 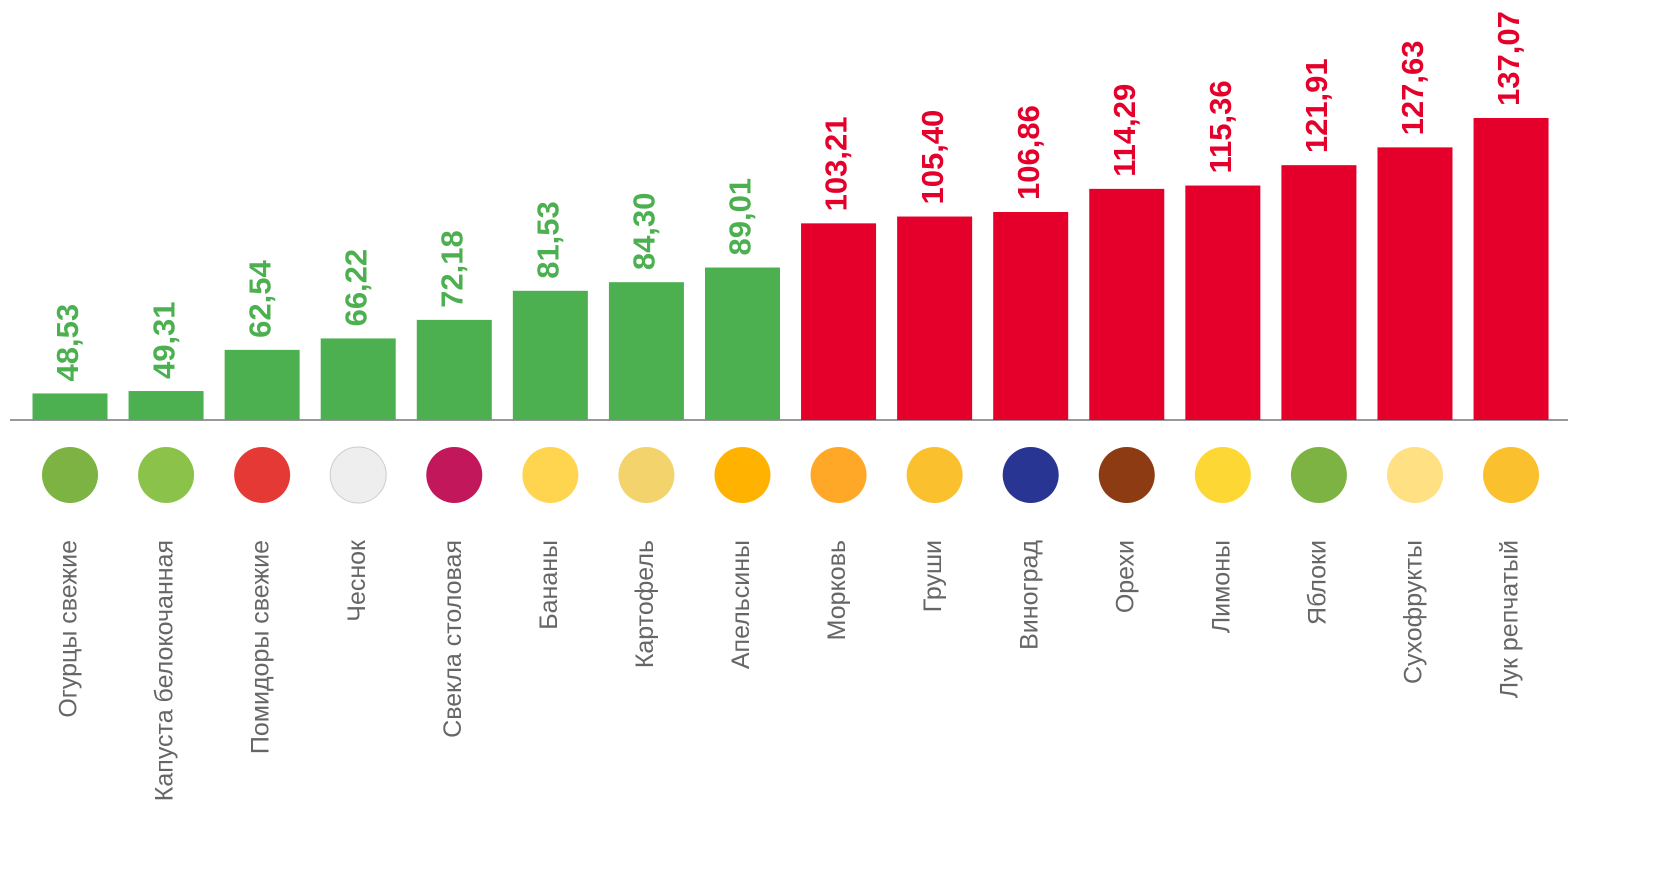 What do you see at coordinates (1316, 105) in the screenshot?
I see `value-label: 121,91` at bounding box center [1316, 105].